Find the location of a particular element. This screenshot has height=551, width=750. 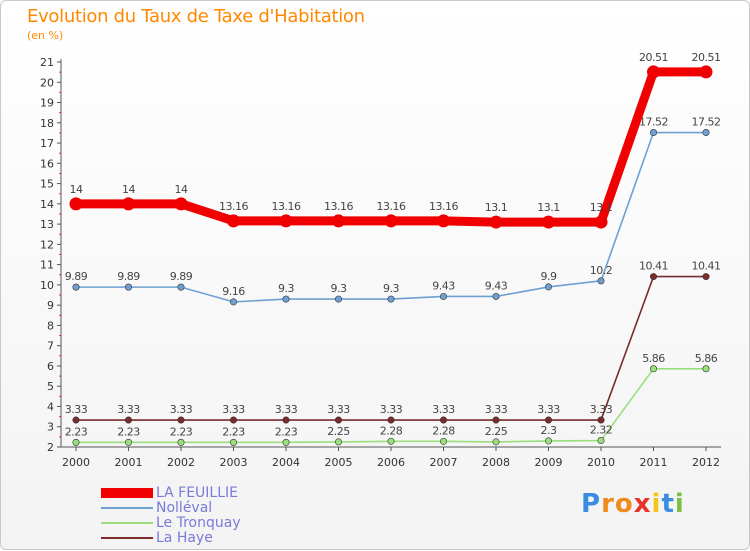

data-label: 9.16 is located at coordinates (233, 291).